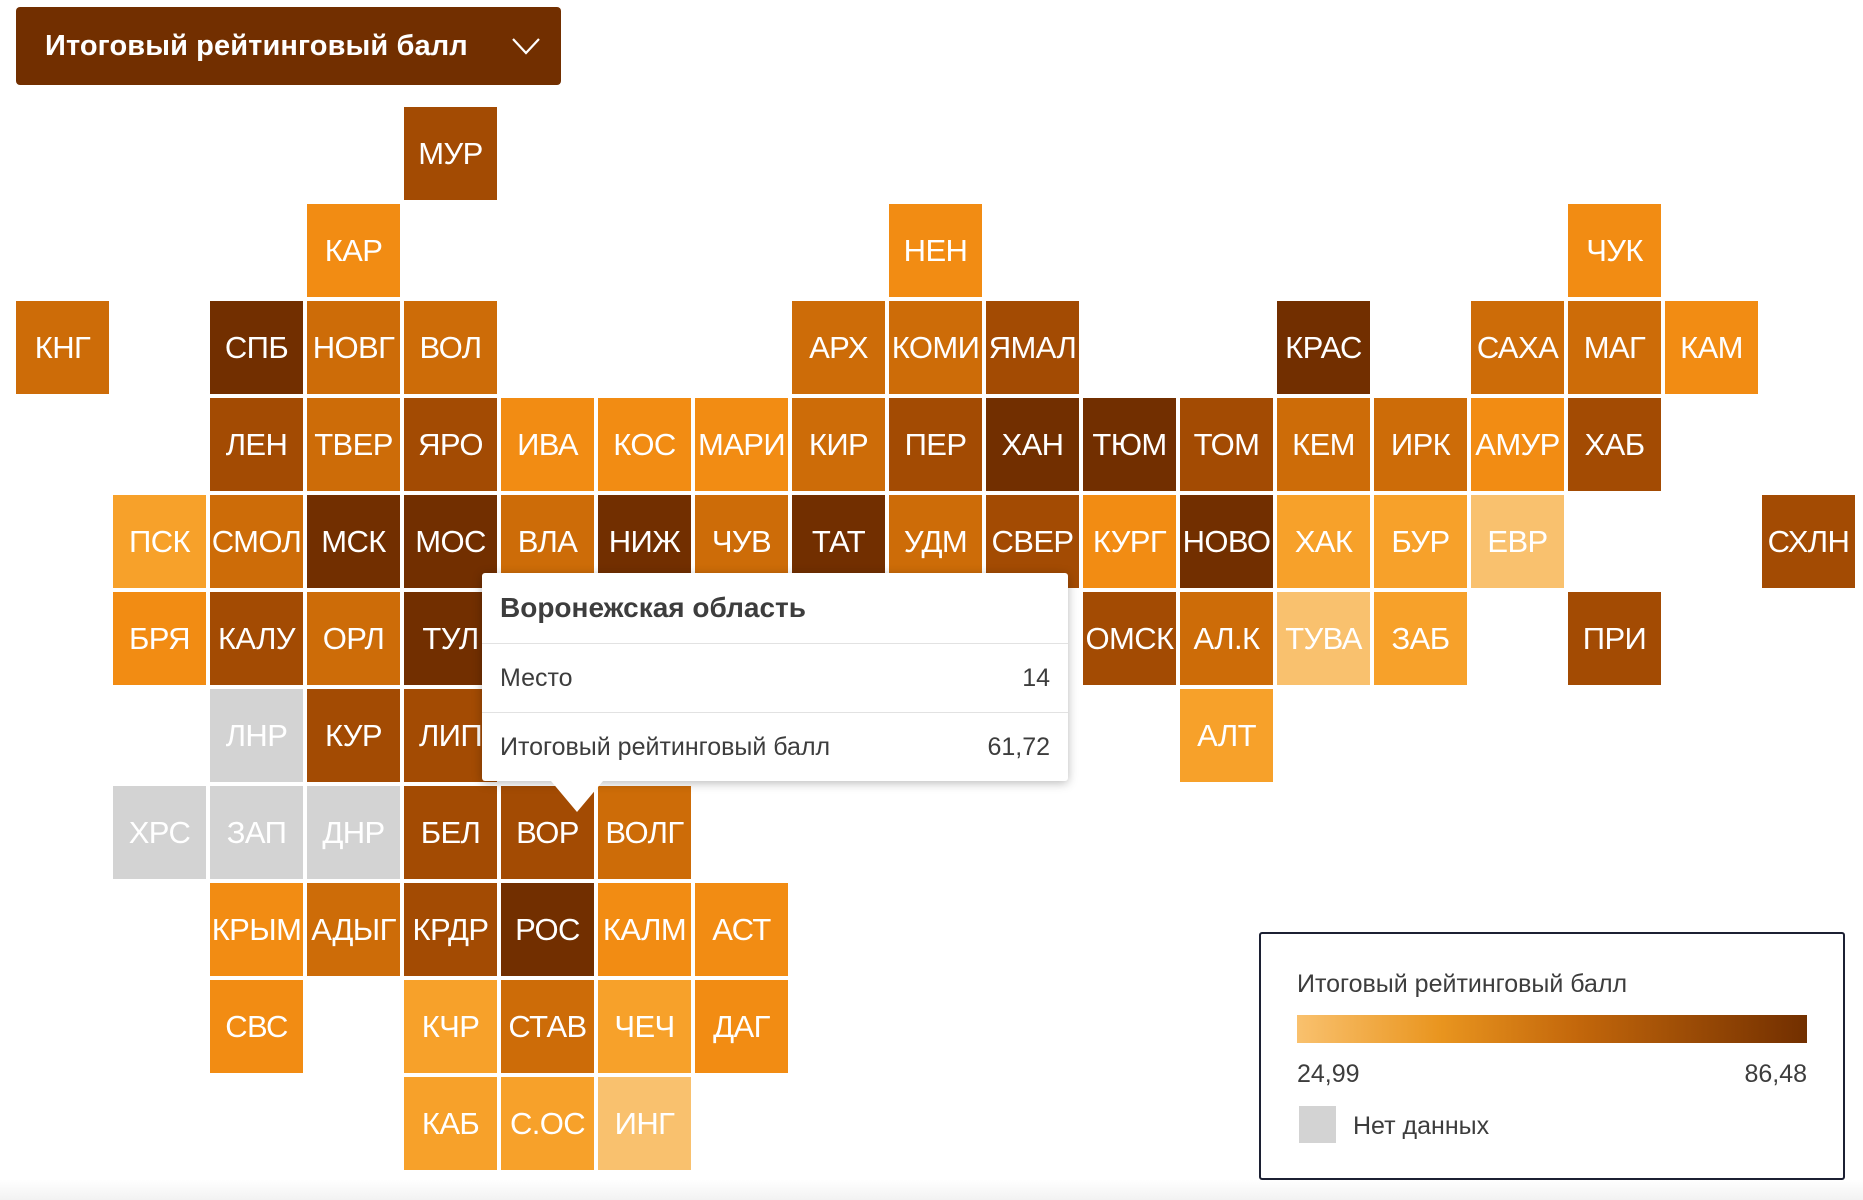 The image size is (1863, 1200). What do you see at coordinates (1614, 638) in the screenshot?
I see `region-tile: ПРИ` at bounding box center [1614, 638].